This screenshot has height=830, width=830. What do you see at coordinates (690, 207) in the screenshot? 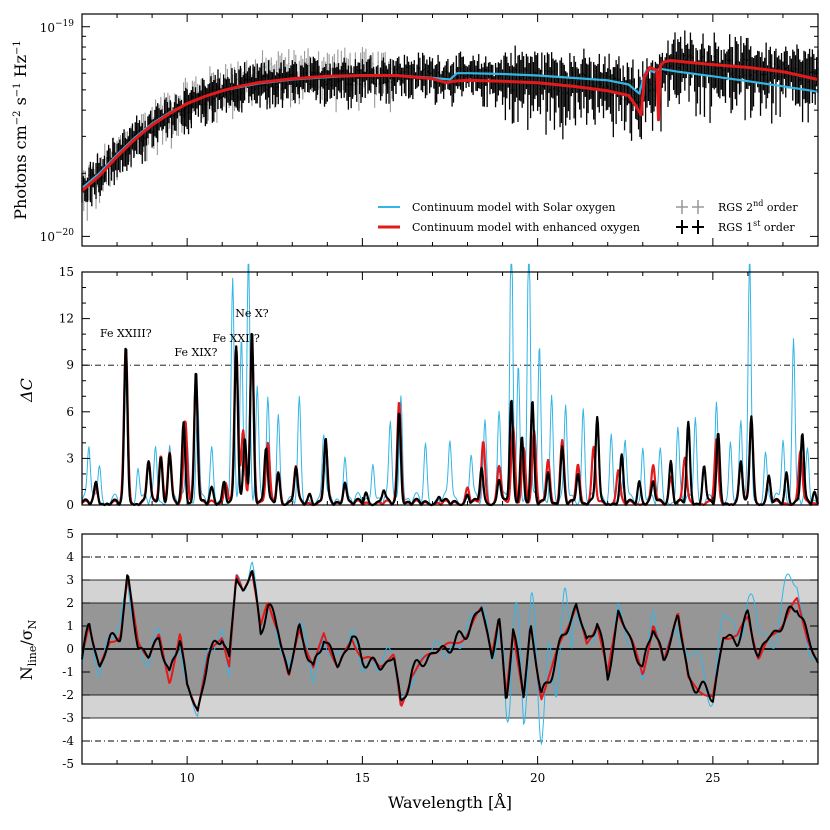
I see `legend-swatch-rgs2` at bounding box center [690, 207].